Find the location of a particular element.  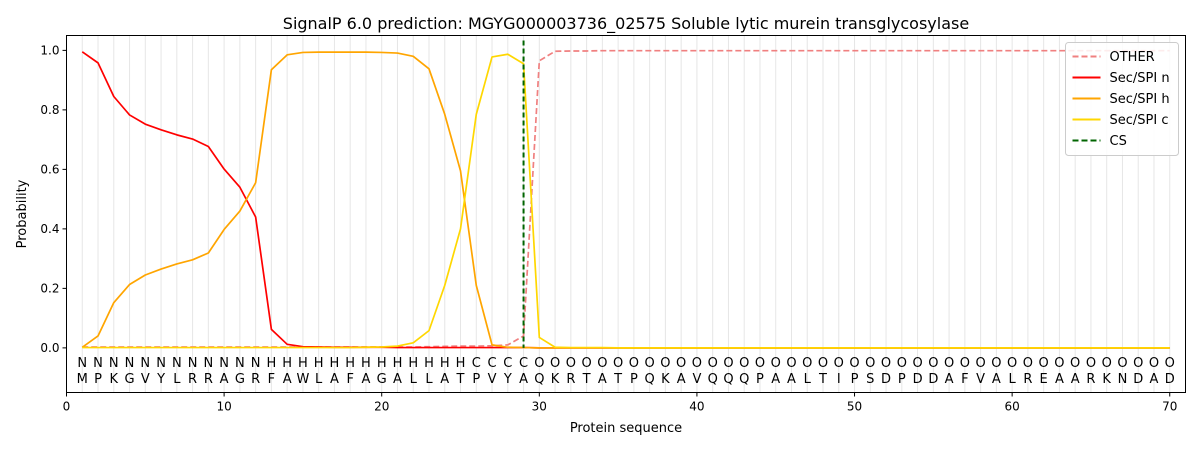

y-tick-label: 1.0 is located at coordinates (49, 50).